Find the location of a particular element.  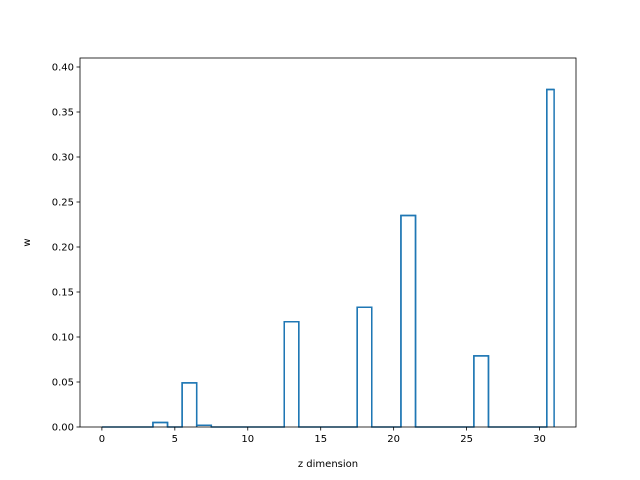

y-tick-label: 0.15 is located at coordinates (63, 293).